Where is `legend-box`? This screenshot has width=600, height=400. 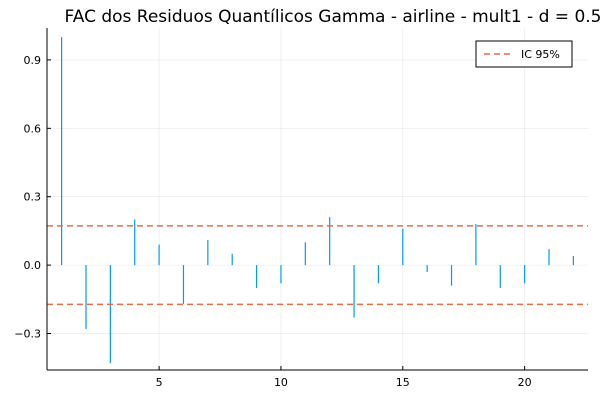
legend-box is located at coordinates (524, 54).